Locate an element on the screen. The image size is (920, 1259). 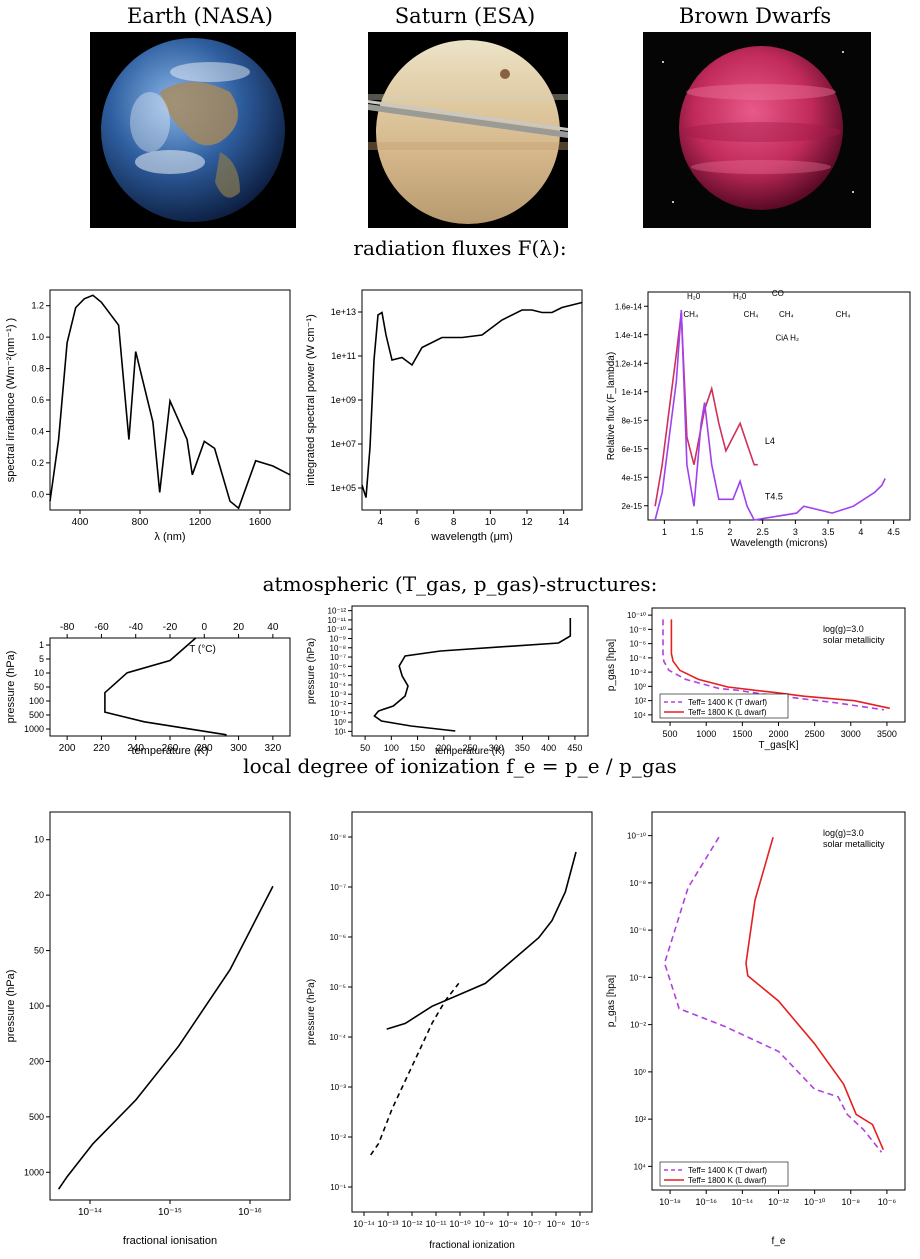
x-tick-label: 4 is located at coordinates (381, 522).